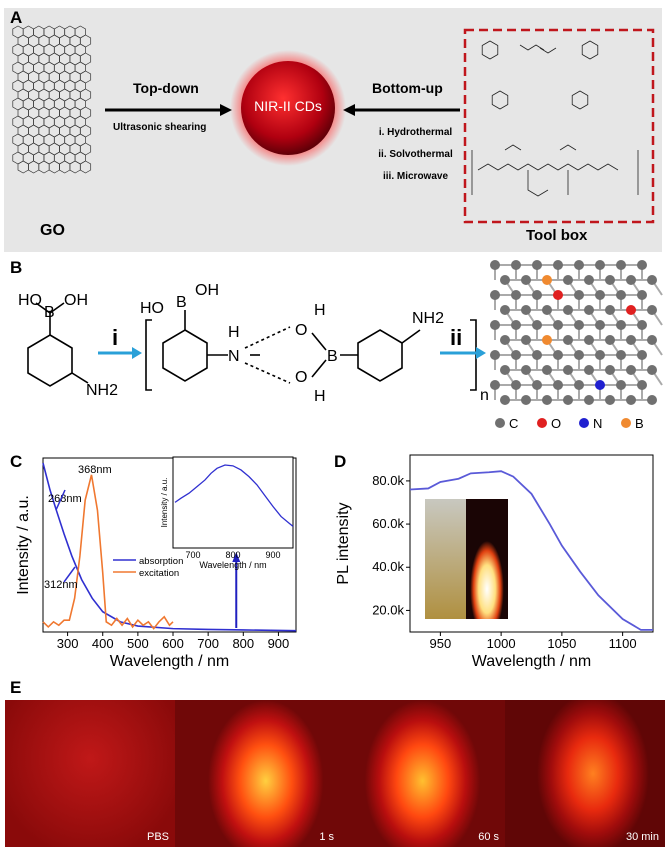 This screenshot has width=667, height=852. What do you see at coordinates (407, 88) in the screenshot?
I see `bottom-up-label: Bottom-up` at bounding box center [407, 88].